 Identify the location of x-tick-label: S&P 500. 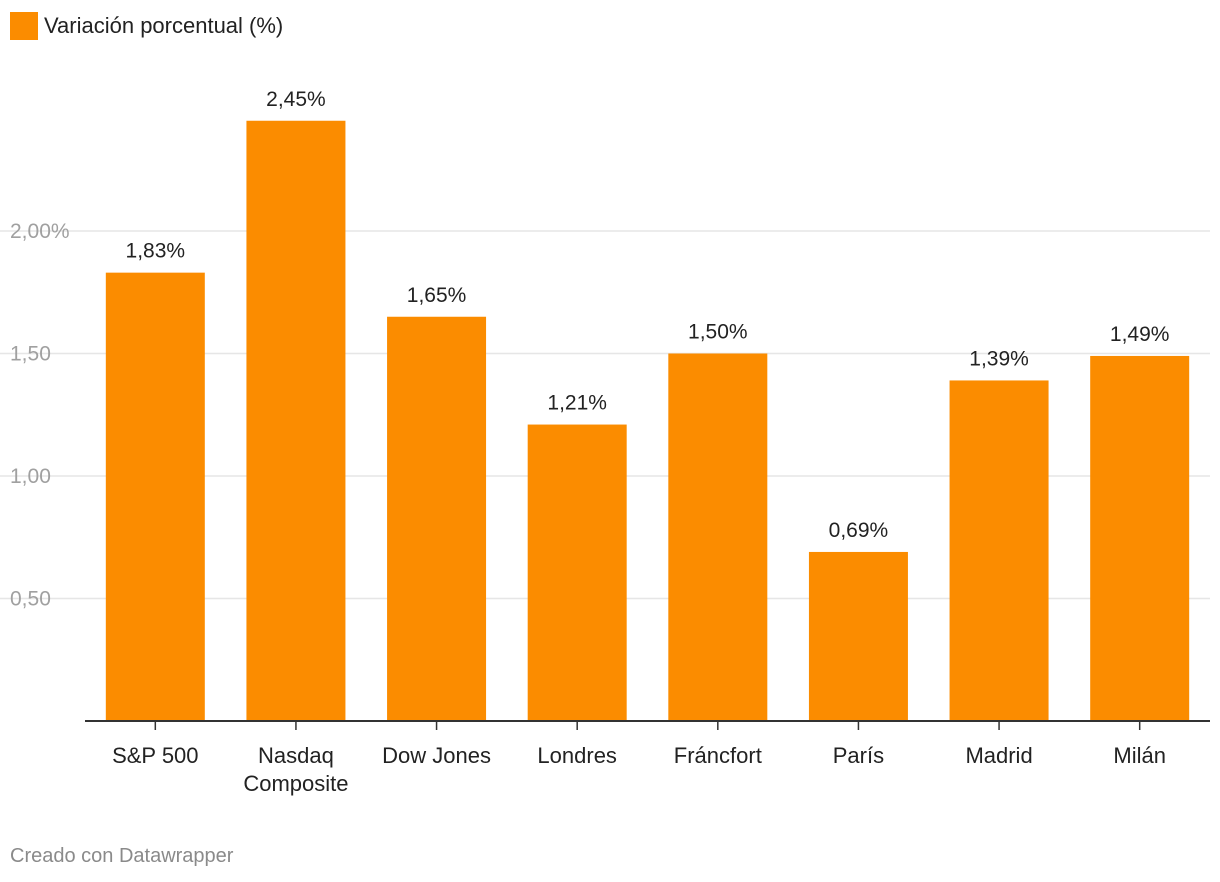
(155, 755).